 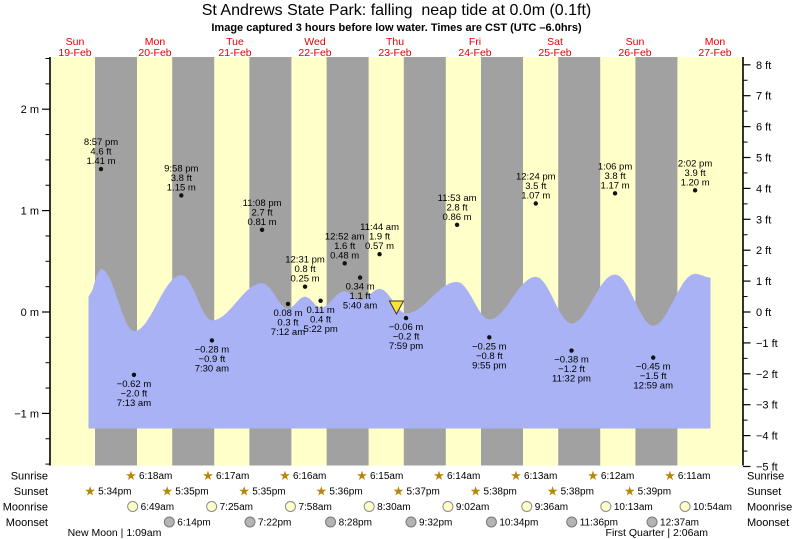 What do you see at coordinates (181, 168) in the screenshot?
I see `tide-event-annotation: 9:58 pm` at bounding box center [181, 168].